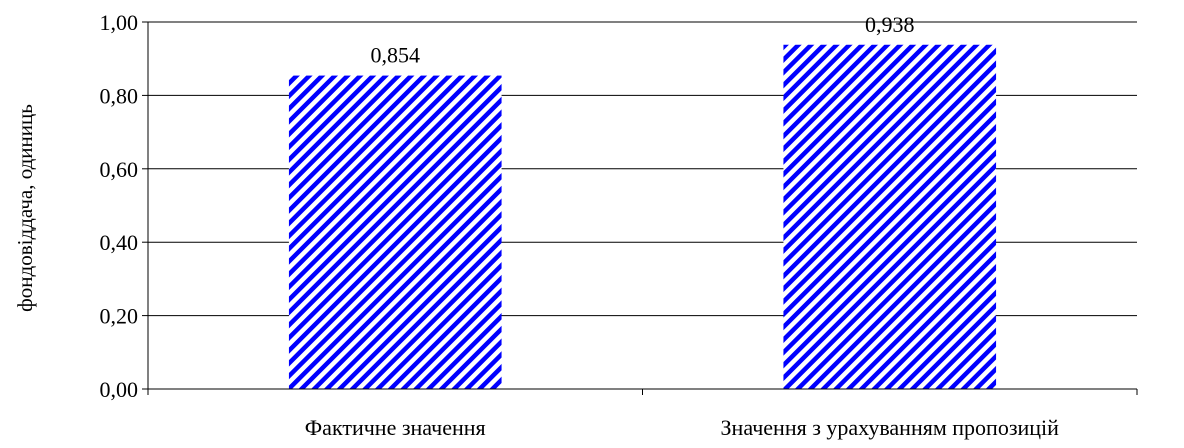 The height and width of the screenshot is (448, 1184). What do you see at coordinates (119, 169) in the screenshot?
I see `y-tick-label: 0,60` at bounding box center [119, 169].